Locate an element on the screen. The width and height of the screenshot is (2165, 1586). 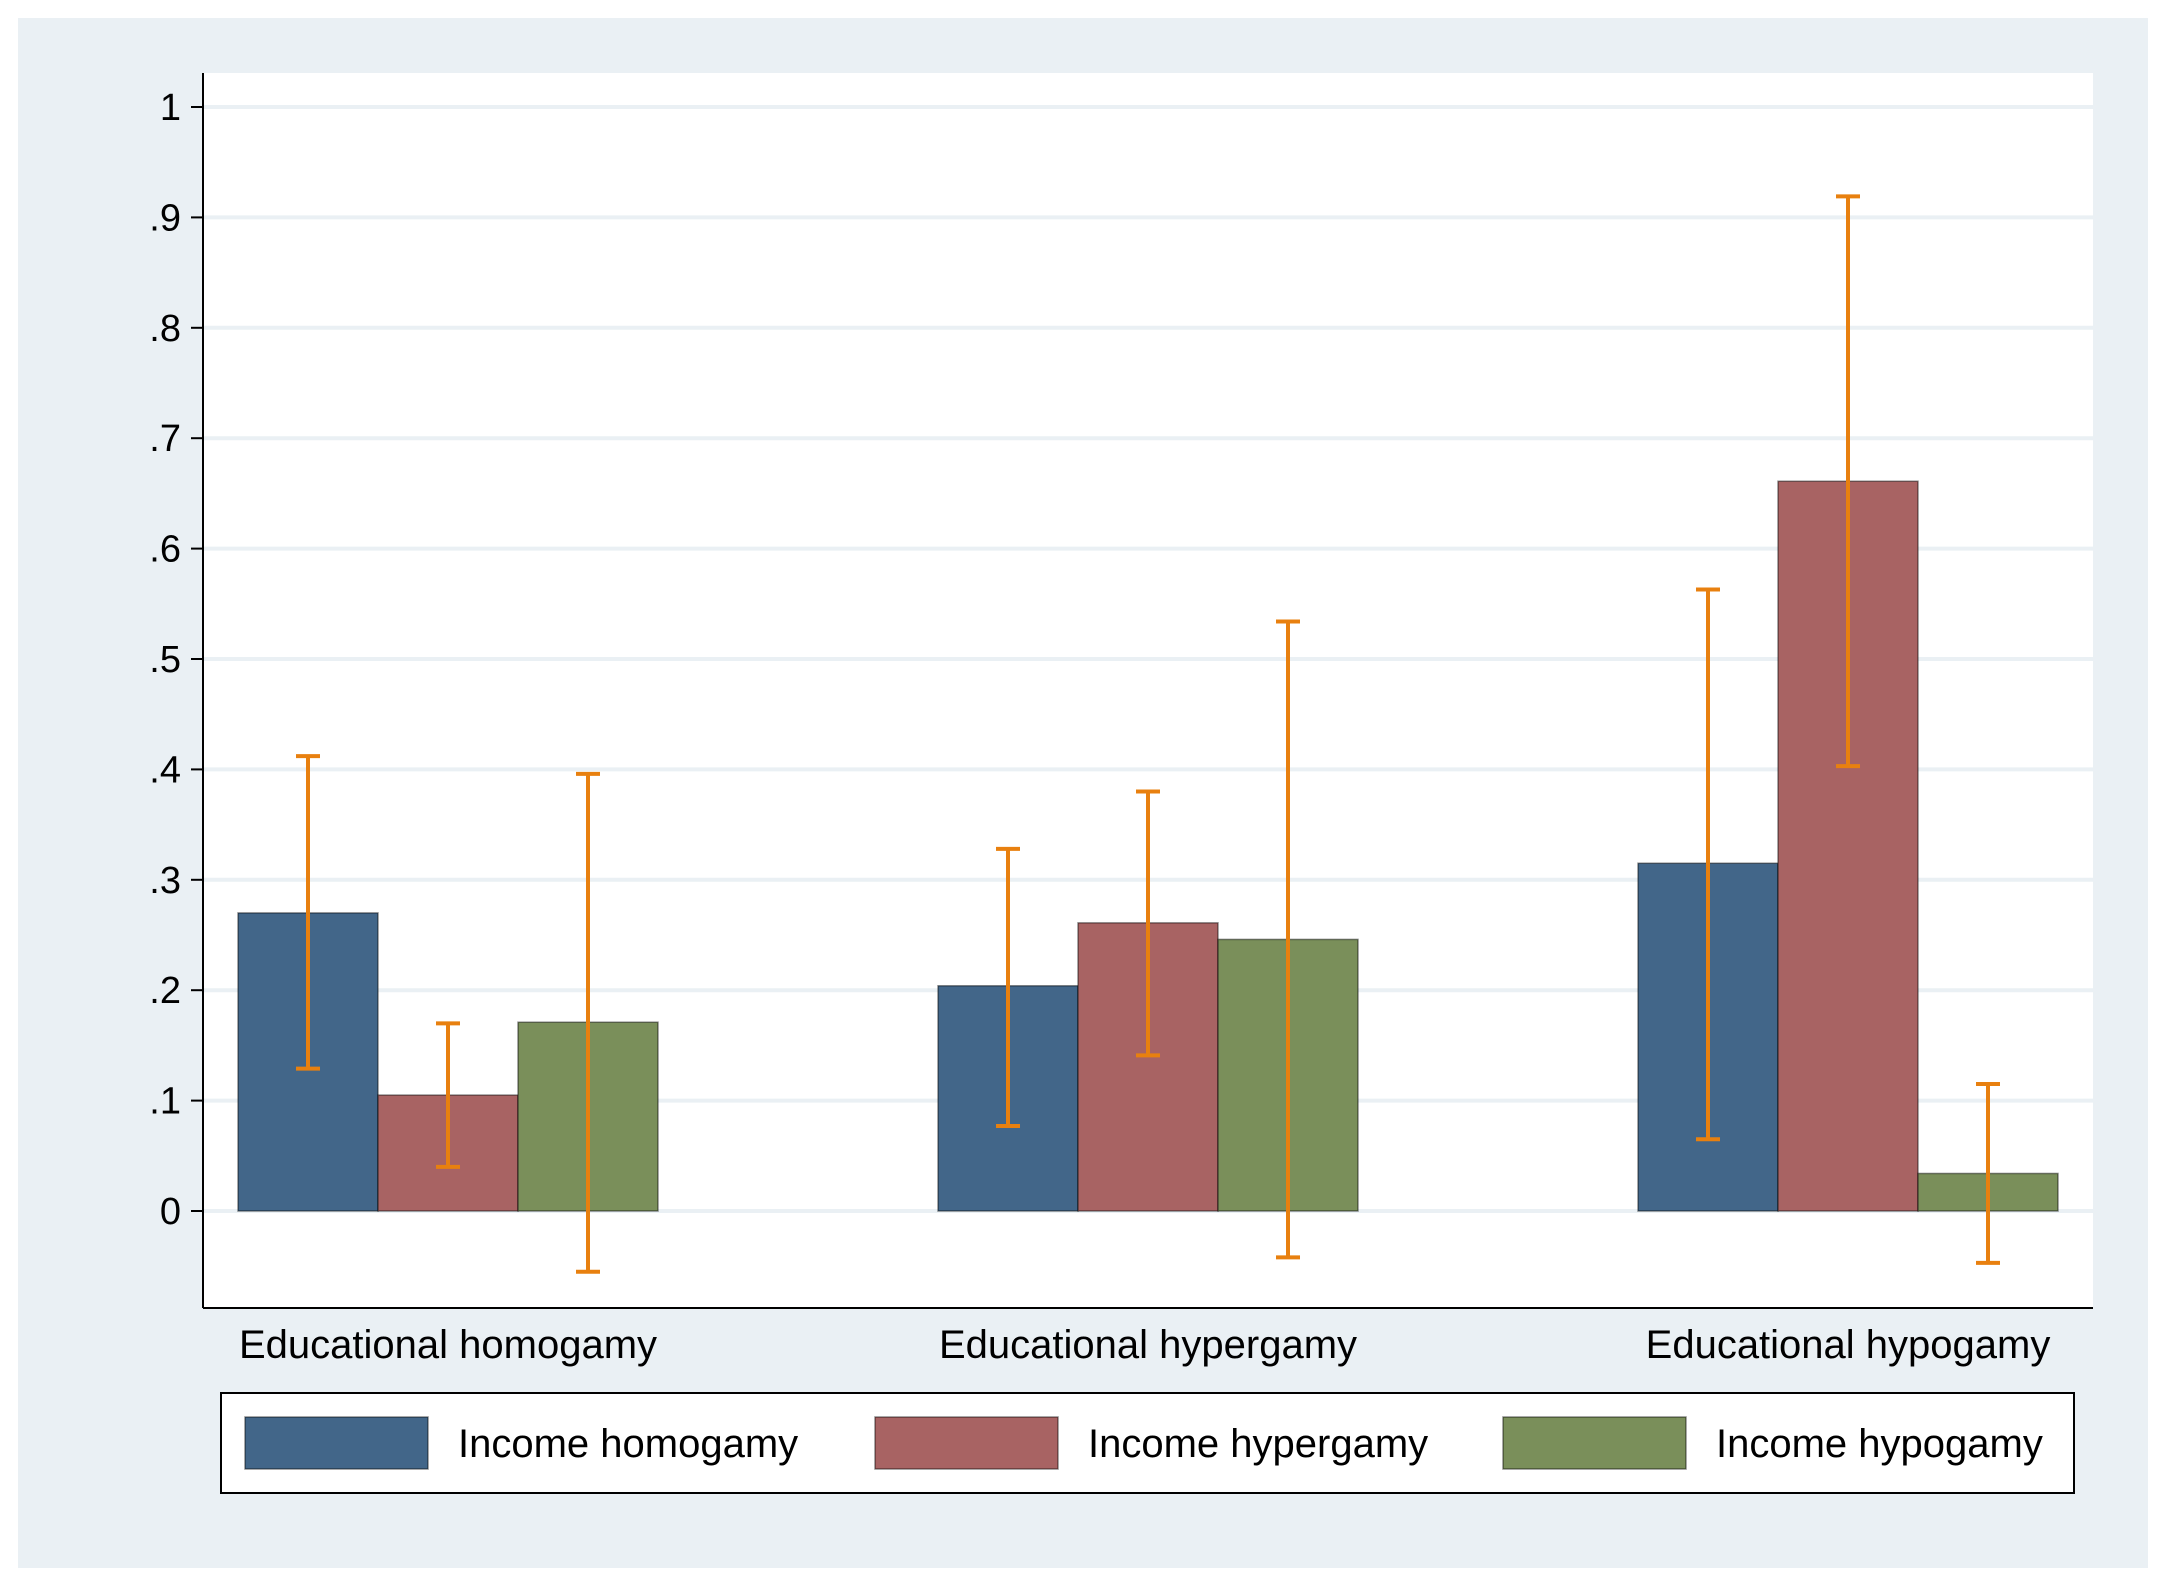
category-label: Educational homogamy is located at coordinates (448, 1345).